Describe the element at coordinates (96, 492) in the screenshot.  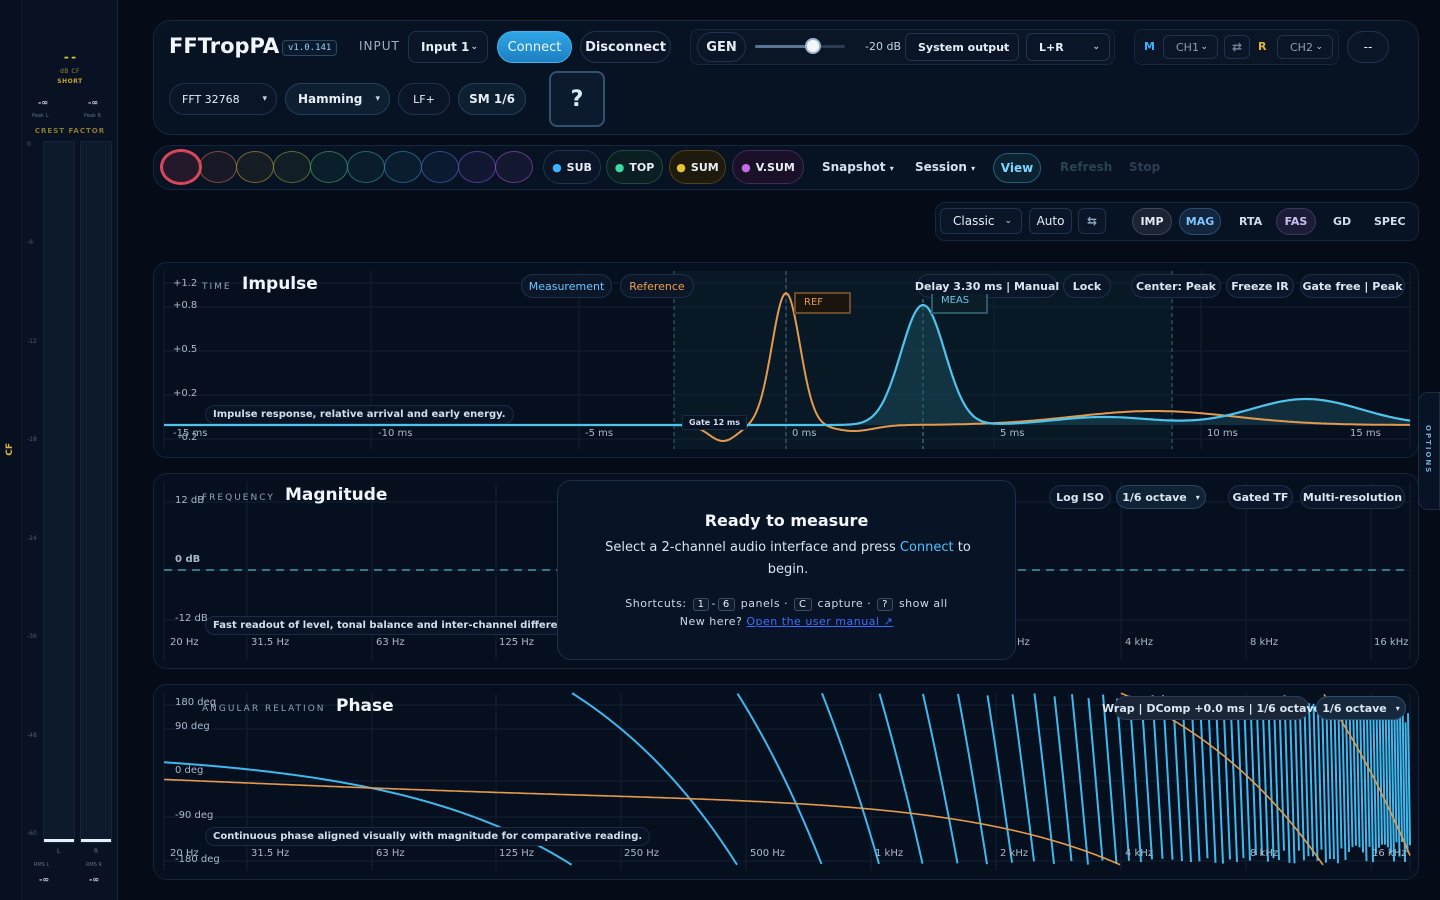
I see `meter-bar-right` at that location.